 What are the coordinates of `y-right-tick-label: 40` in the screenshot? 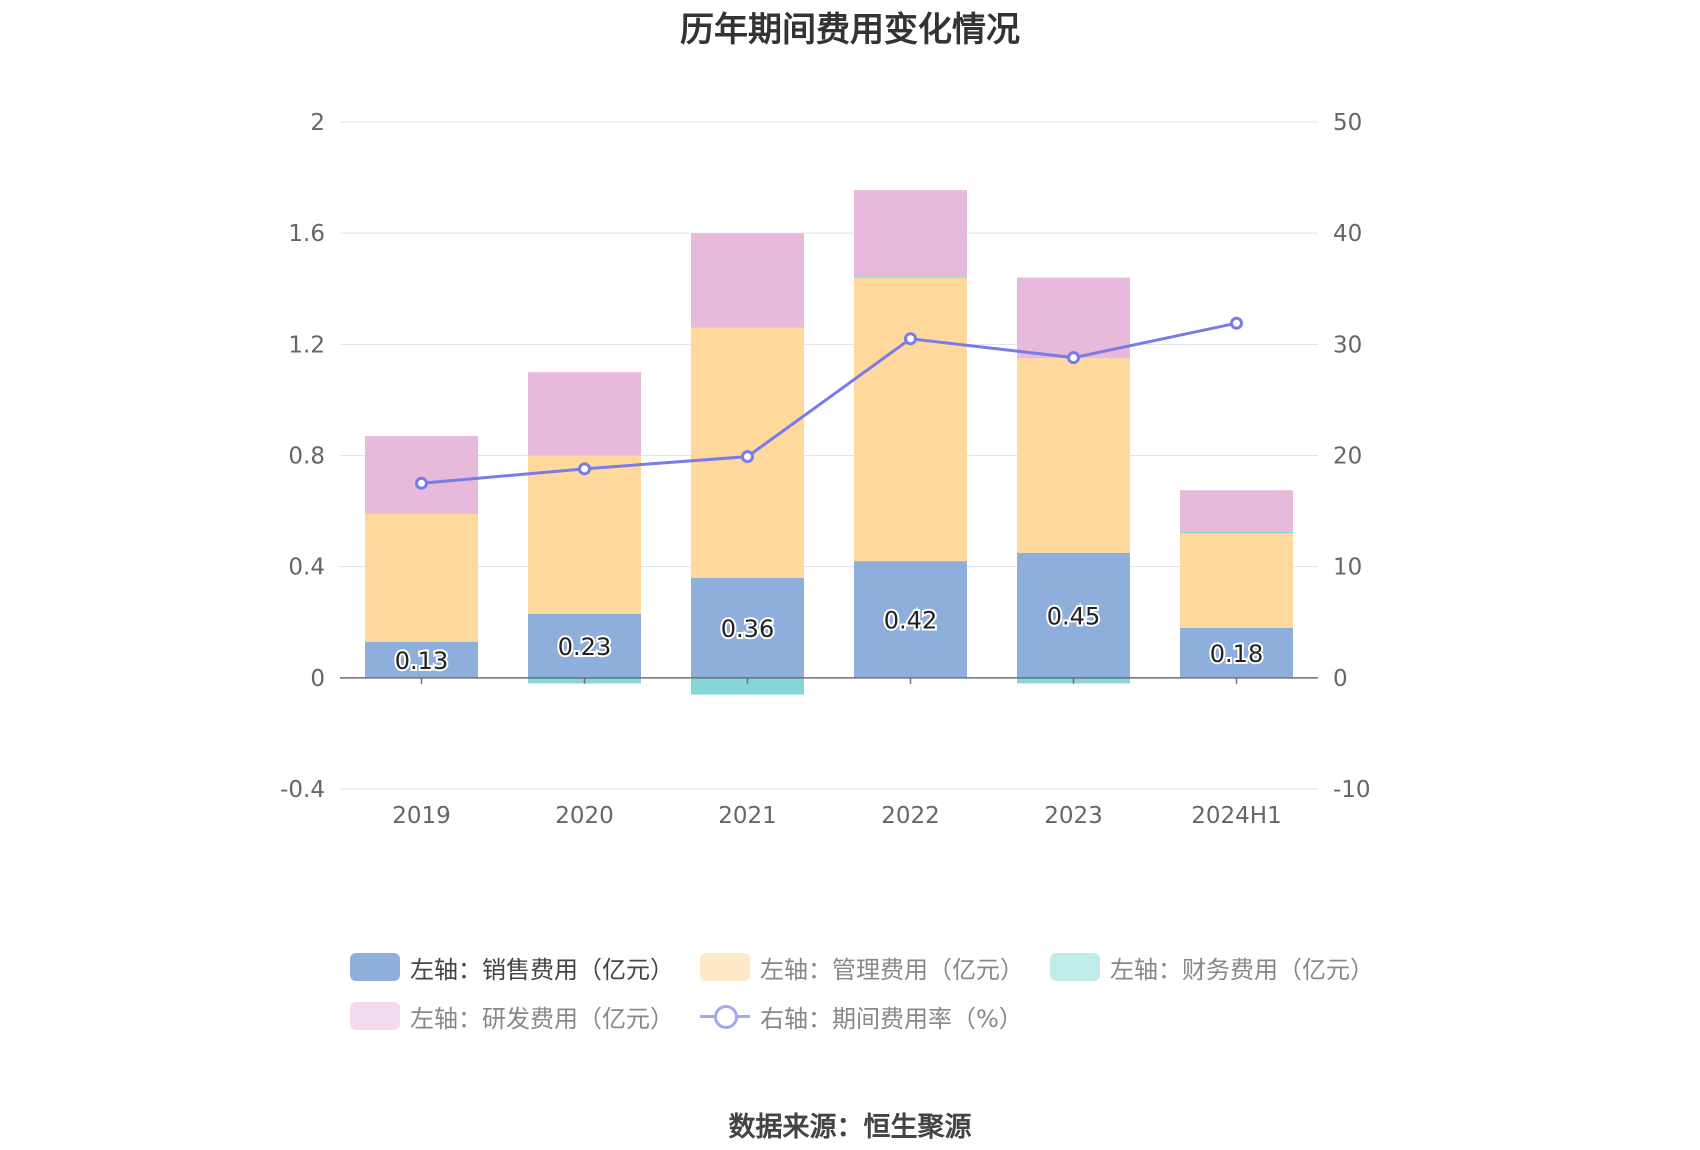 It's located at (1347, 234).